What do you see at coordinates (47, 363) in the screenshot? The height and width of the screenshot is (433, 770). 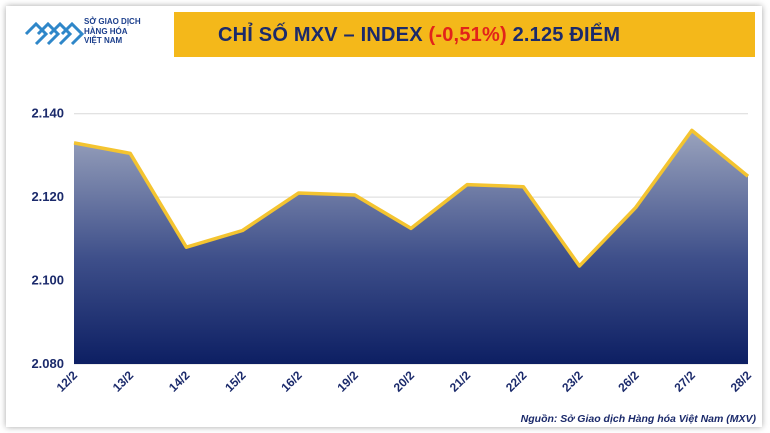 I see `y-tick-label: 2.080` at bounding box center [47, 363].